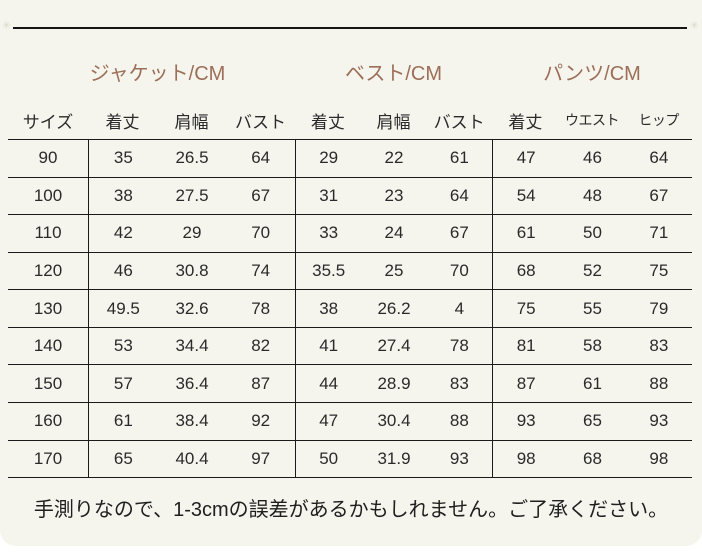 The image size is (702, 558). I want to click on vest-group-cells: 31 23 64, so click(393, 196).